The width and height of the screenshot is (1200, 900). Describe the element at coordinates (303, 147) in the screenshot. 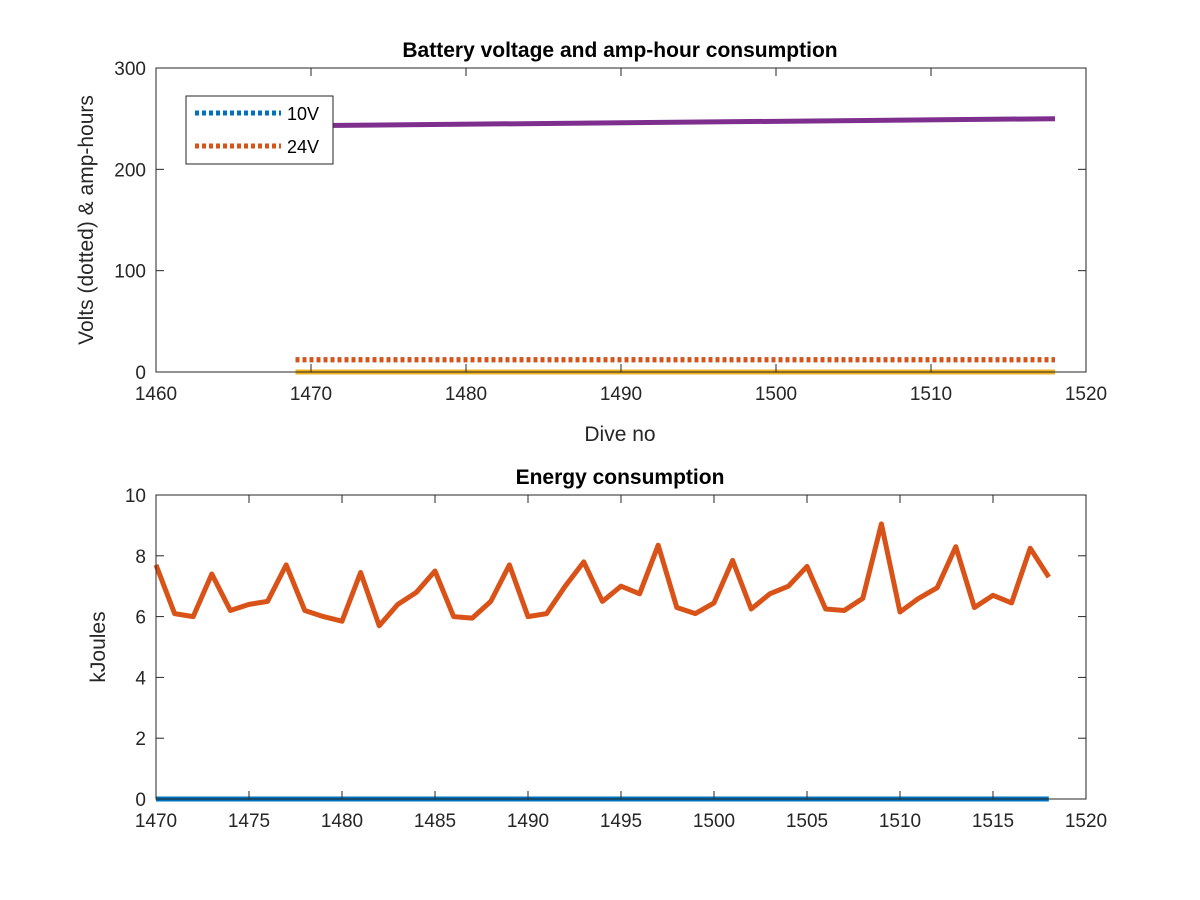

I see `legend-24v-label: 24V` at that location.